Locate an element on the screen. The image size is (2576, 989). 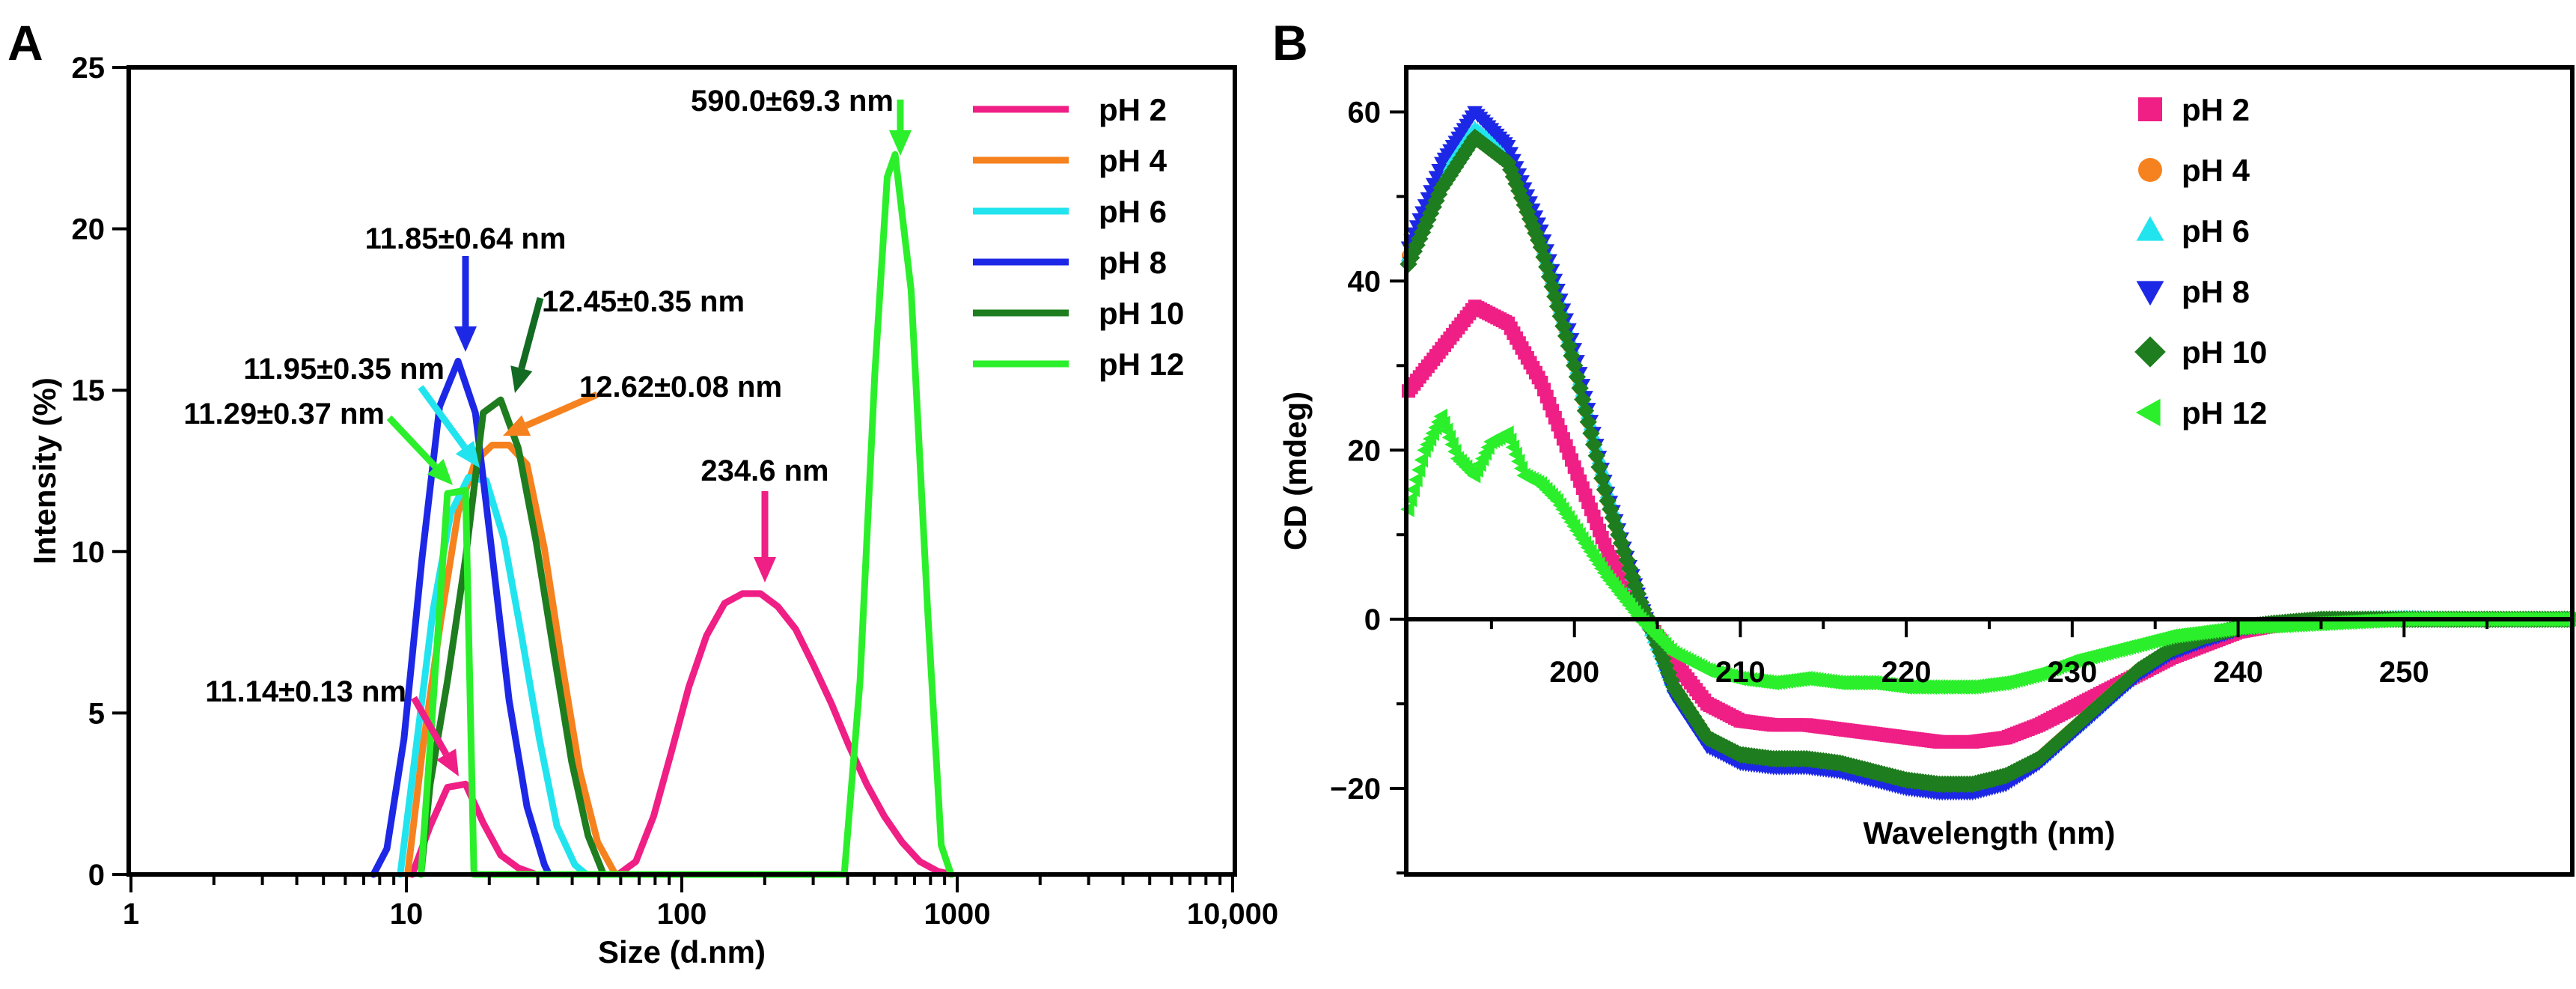
y-axis-title: CD (mdeg) is located at coordinates (1295, 471).